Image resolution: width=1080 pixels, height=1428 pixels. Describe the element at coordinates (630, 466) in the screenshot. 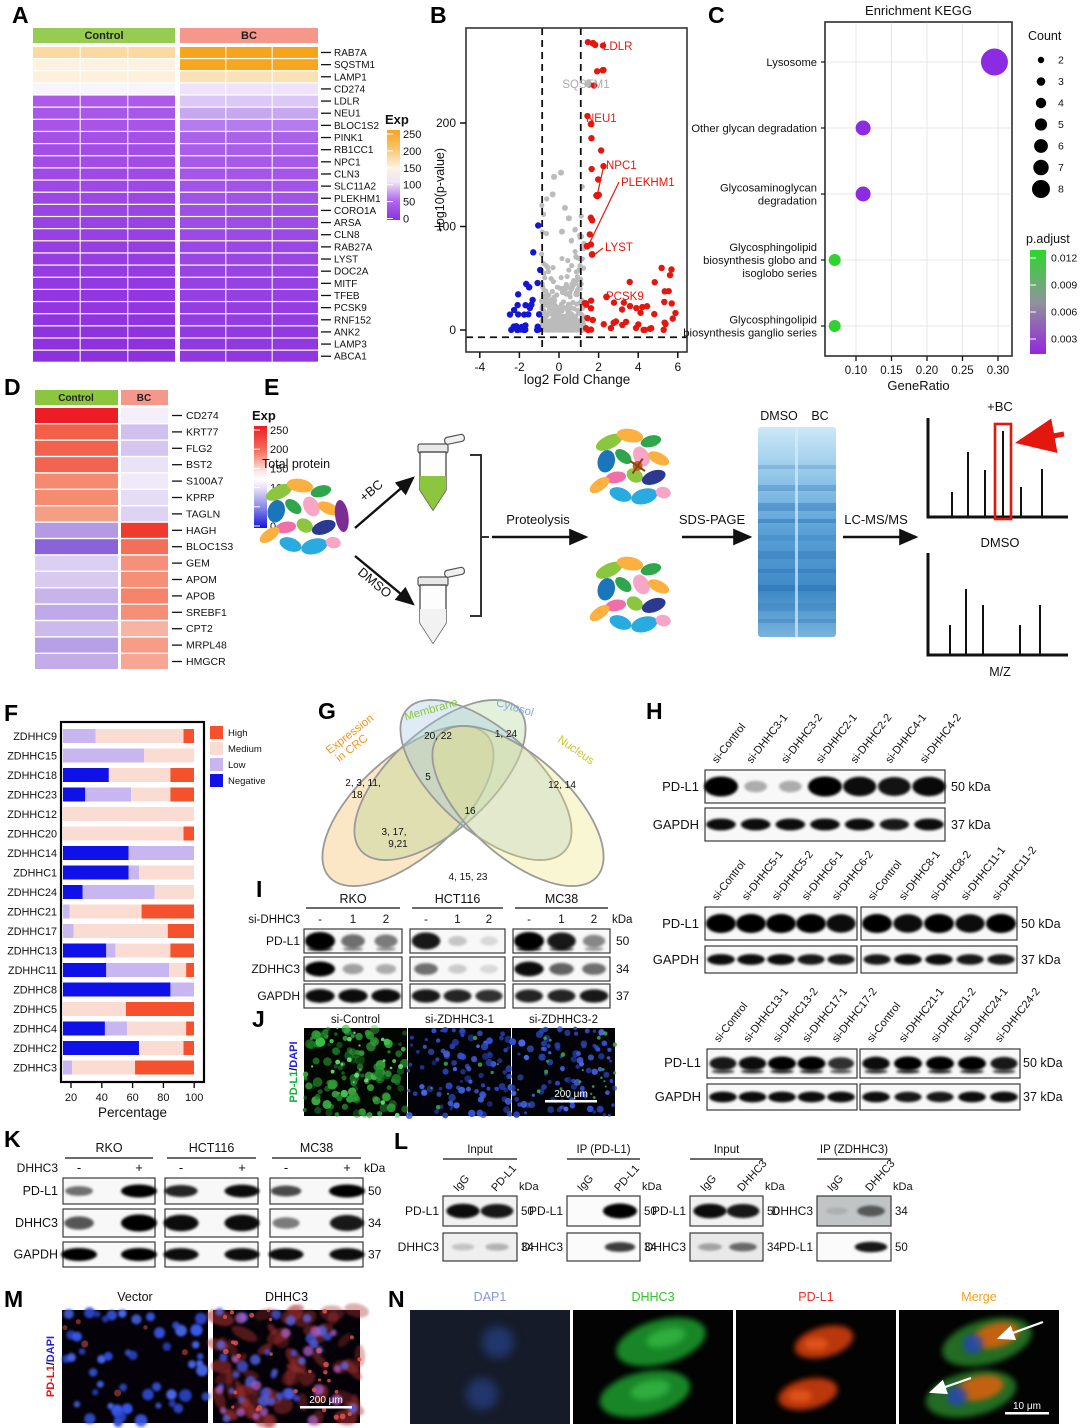

I see `protein-blobs` at that location.